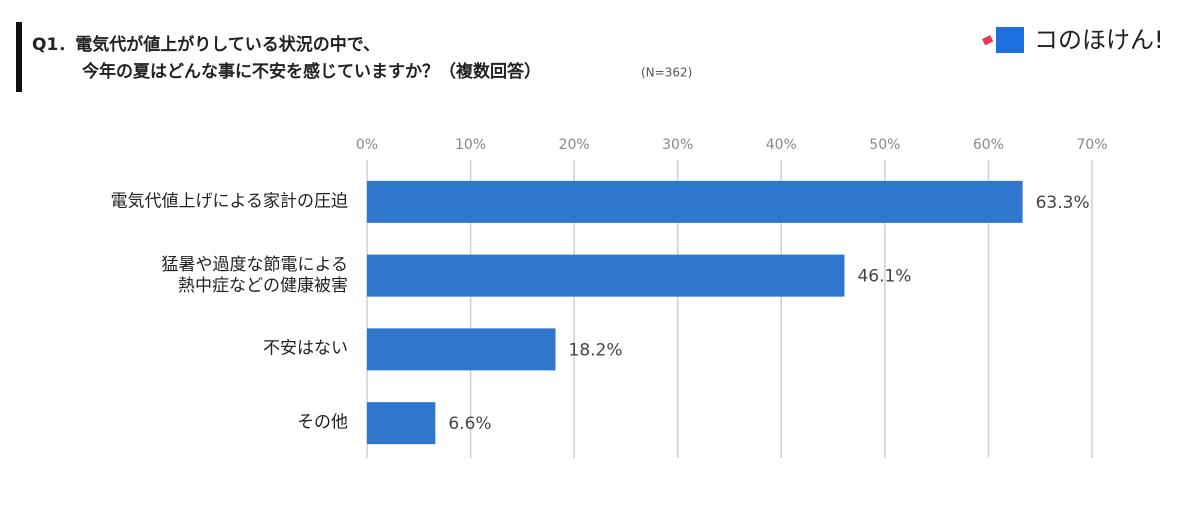  Describe the element at coordinates (884, 145) in the screenshot. I see `x-tick-label: 50%` at that location.